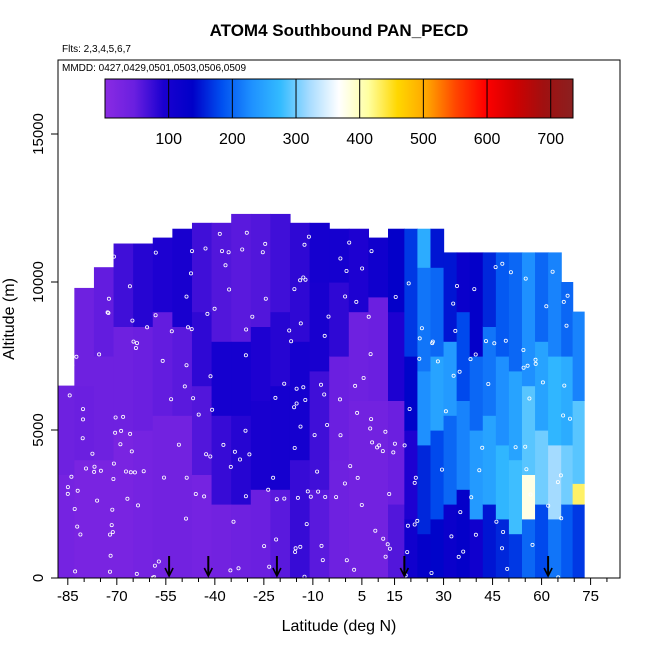 This screenshot has width=650, height=650. Describe the element at coordinates (359, 139) in the screenshot. I see `colorbar-tick-label: 400` at that location.